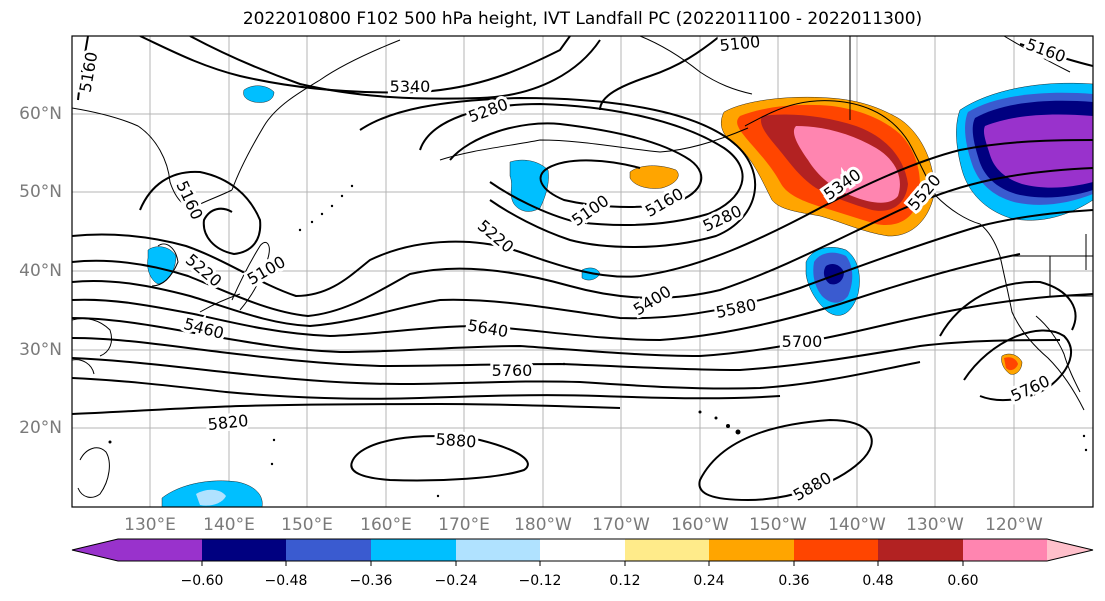  What do you see at coordinates (40, 350) in the screenshot?
I see `lat-label: 30°N` at bounding box center [40, 350].